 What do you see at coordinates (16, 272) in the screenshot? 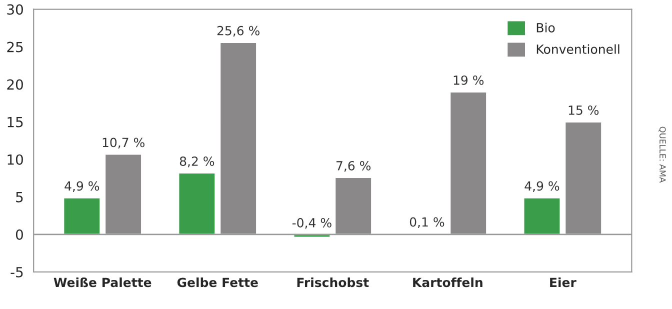
I see `y-tick-label: -5` at bounding box center [16, 272].